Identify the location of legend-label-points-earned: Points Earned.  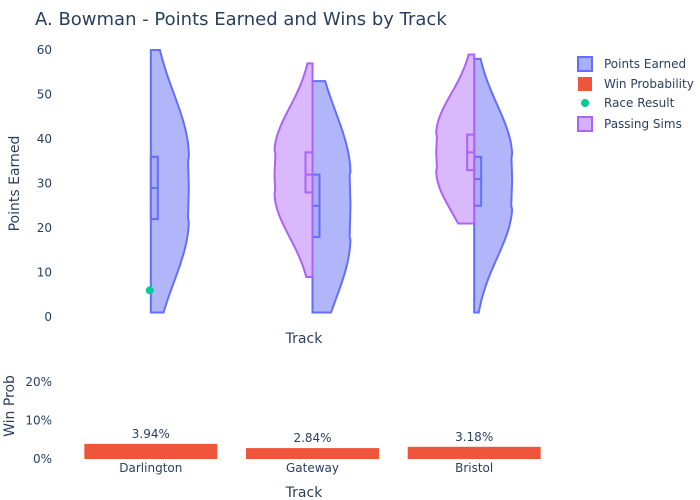
(645, 64).